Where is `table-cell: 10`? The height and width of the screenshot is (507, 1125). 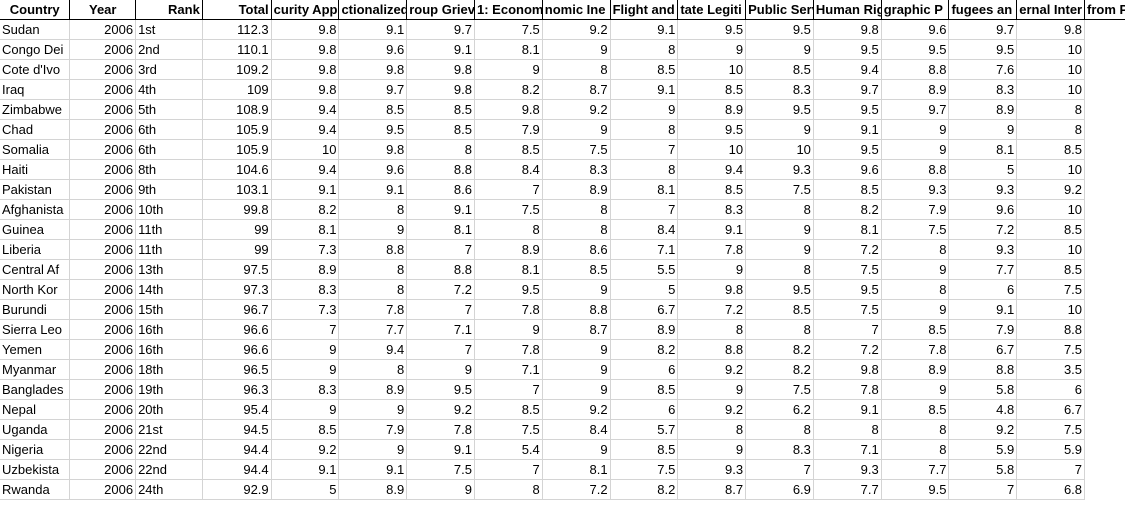
table-cell: 10 is located at coordinates (1051, 309).